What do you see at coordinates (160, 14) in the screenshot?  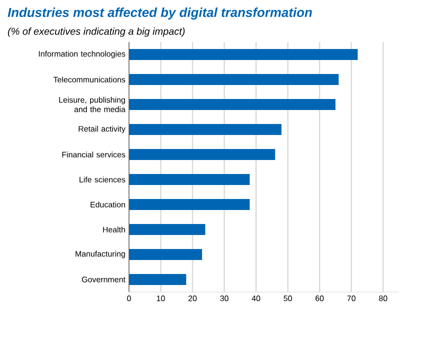 I see `chart-title: Industries most affected by digital transformation` at bounding box center [160, 14].